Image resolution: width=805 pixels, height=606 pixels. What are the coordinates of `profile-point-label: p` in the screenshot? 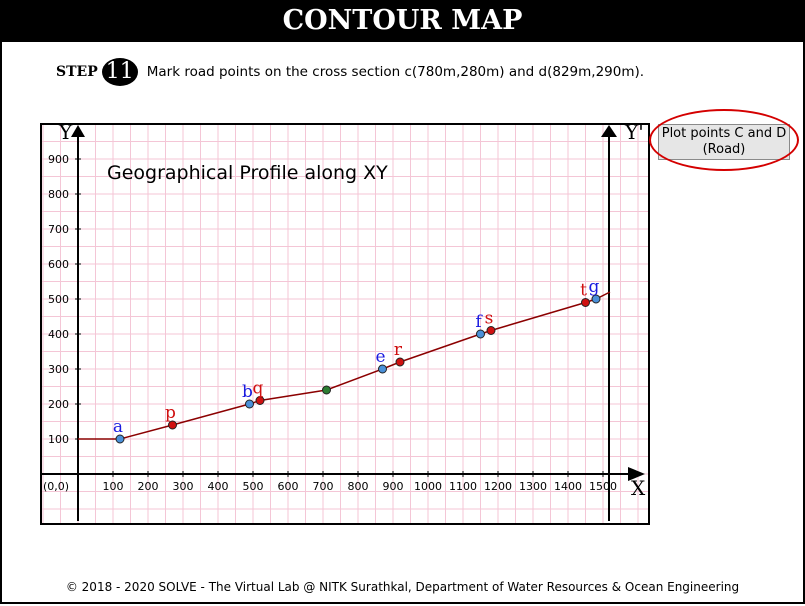 It's located at (170, 413).